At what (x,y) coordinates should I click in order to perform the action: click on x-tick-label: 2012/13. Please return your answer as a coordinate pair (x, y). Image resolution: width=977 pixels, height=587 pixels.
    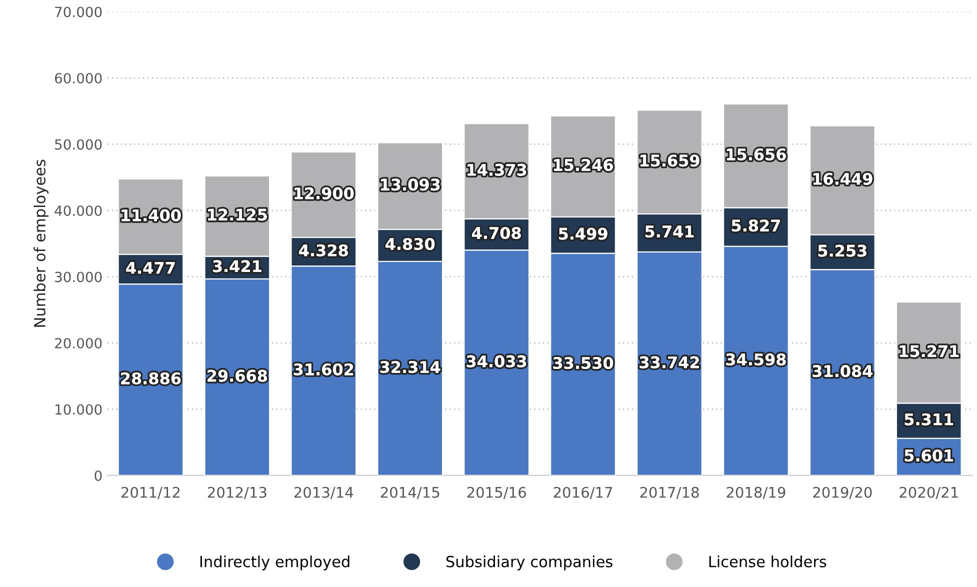
    Looking at the image, I should click on (237, 493).